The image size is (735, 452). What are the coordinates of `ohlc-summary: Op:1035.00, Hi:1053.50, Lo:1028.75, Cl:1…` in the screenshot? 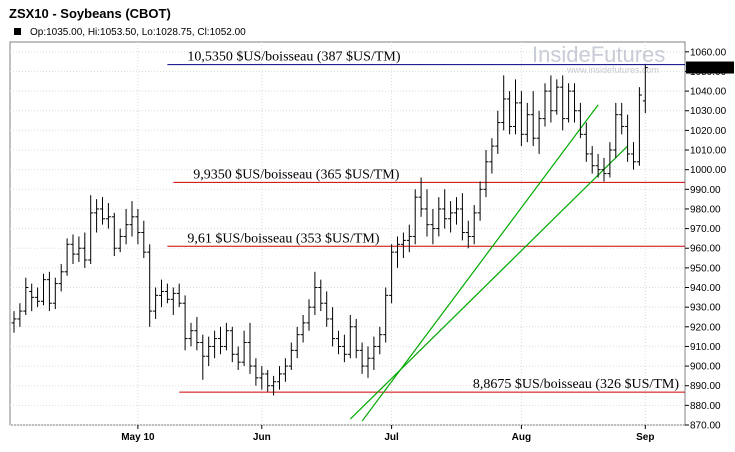 It's located at (138, 32).